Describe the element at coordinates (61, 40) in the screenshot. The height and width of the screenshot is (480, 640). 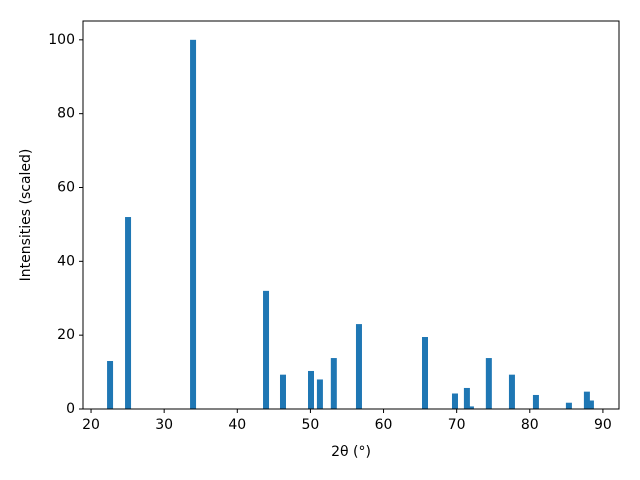
I see `y-tick-label: 100` at that location.